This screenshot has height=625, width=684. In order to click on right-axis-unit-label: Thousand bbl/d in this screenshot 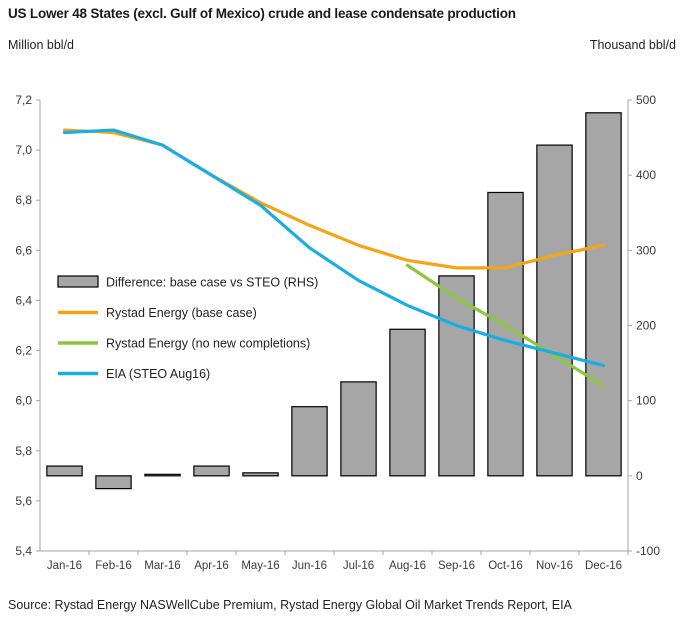, I will do `click(632, 45)`.